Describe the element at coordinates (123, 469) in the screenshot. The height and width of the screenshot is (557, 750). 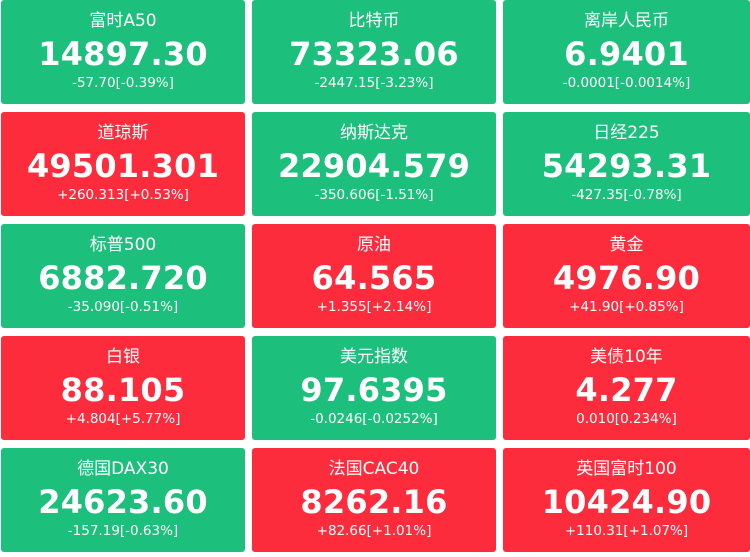
I see `tile-name: 德国DAX30` at that location.